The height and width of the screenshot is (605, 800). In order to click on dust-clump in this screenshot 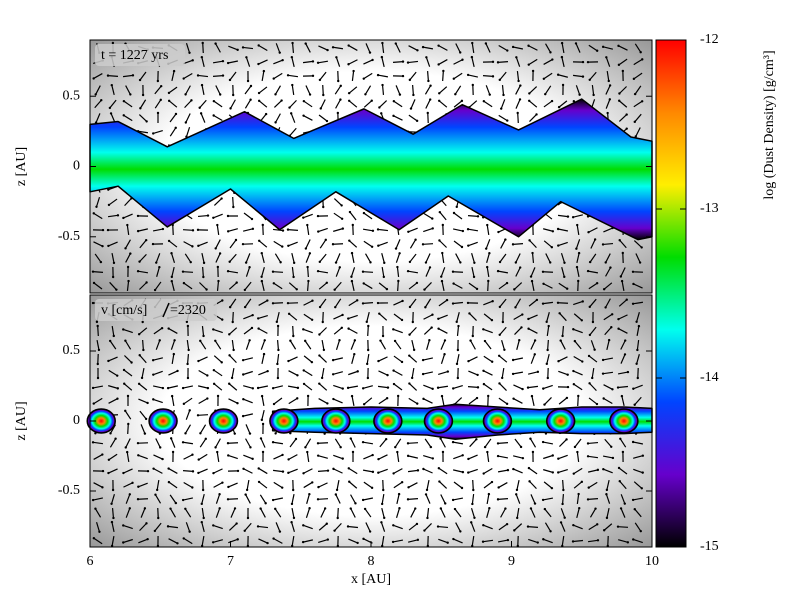, I will do `click(388, 421)`.